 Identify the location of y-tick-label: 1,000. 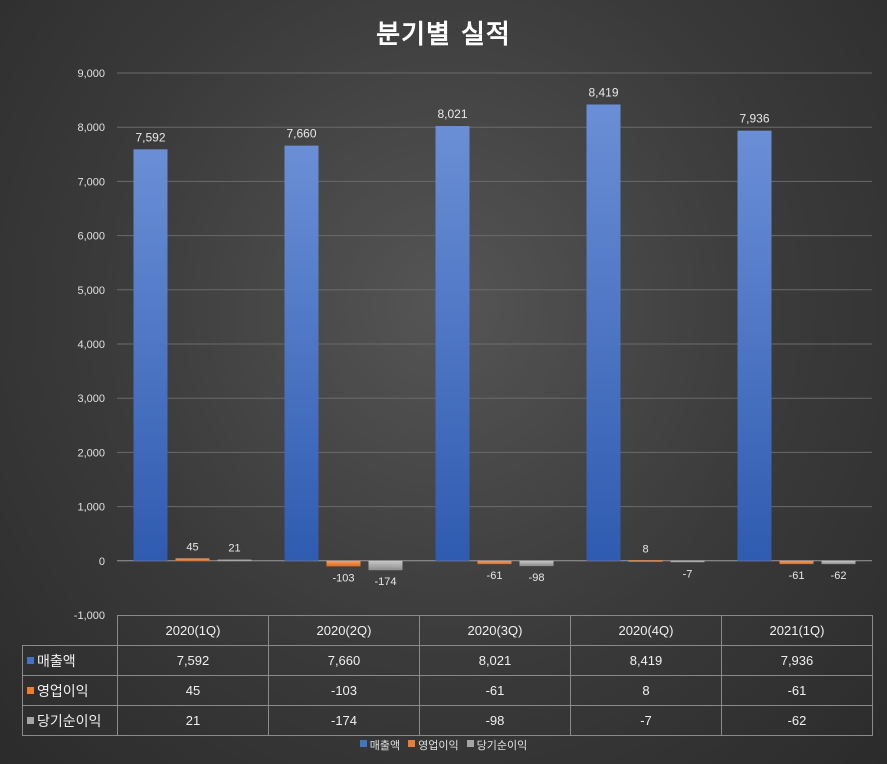
(91, 508).